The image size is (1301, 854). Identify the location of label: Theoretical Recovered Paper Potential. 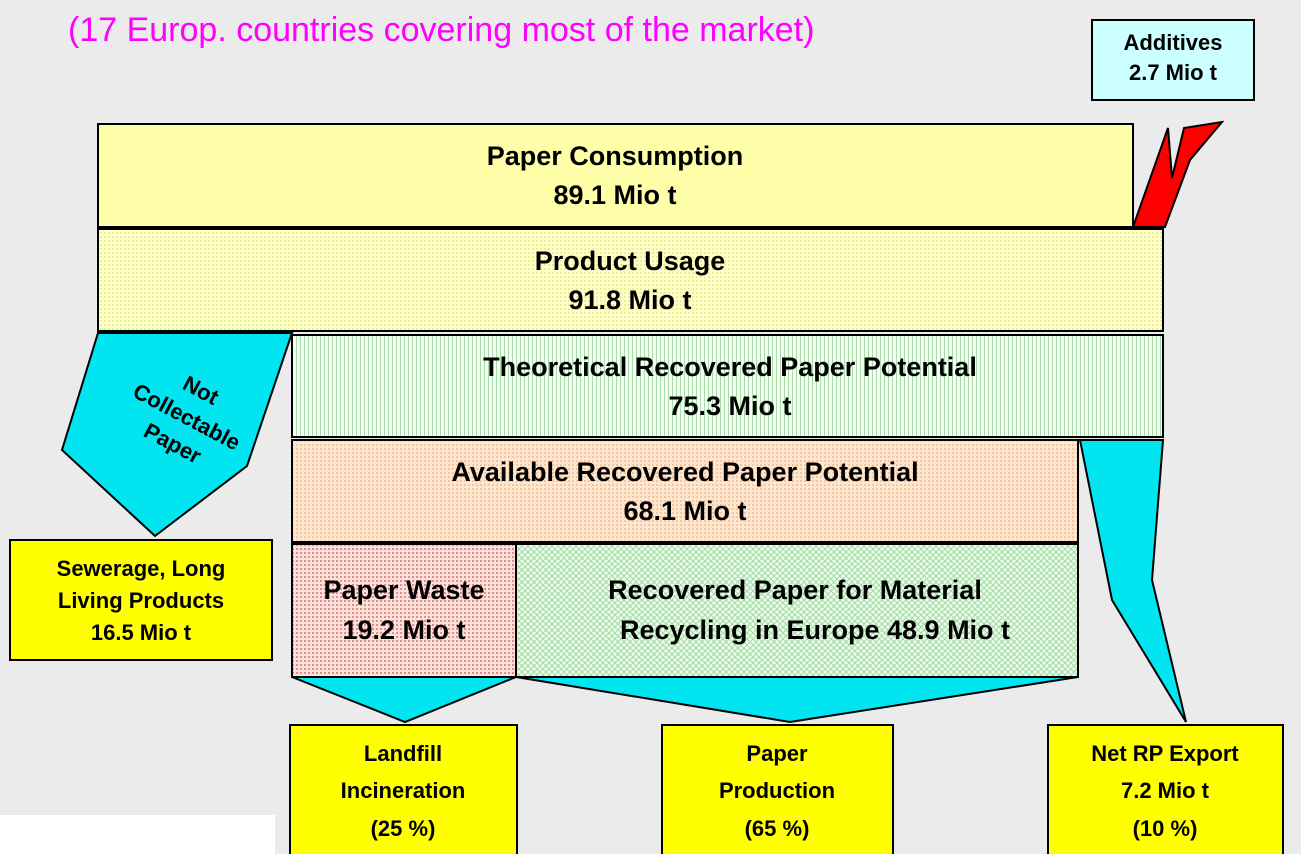
(730, 367).